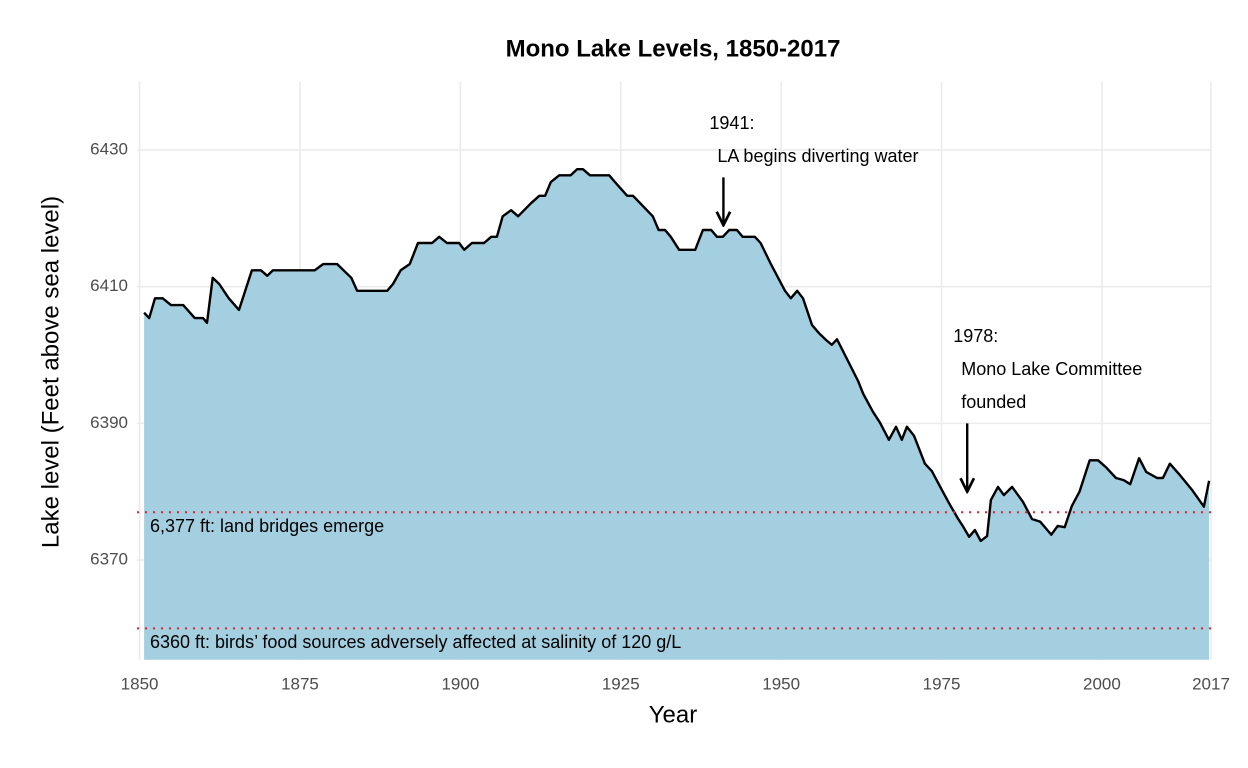 The width and height of the screenshot is (1248, 768). I want to click on x-tick-label: 2000, so click(1102, 683).